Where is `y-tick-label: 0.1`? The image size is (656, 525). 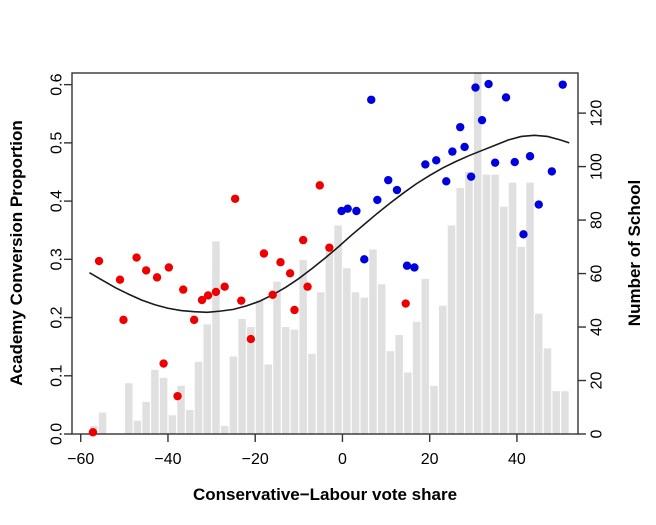
y-tick-label: 0.1 is located at coordinates (57, 376).